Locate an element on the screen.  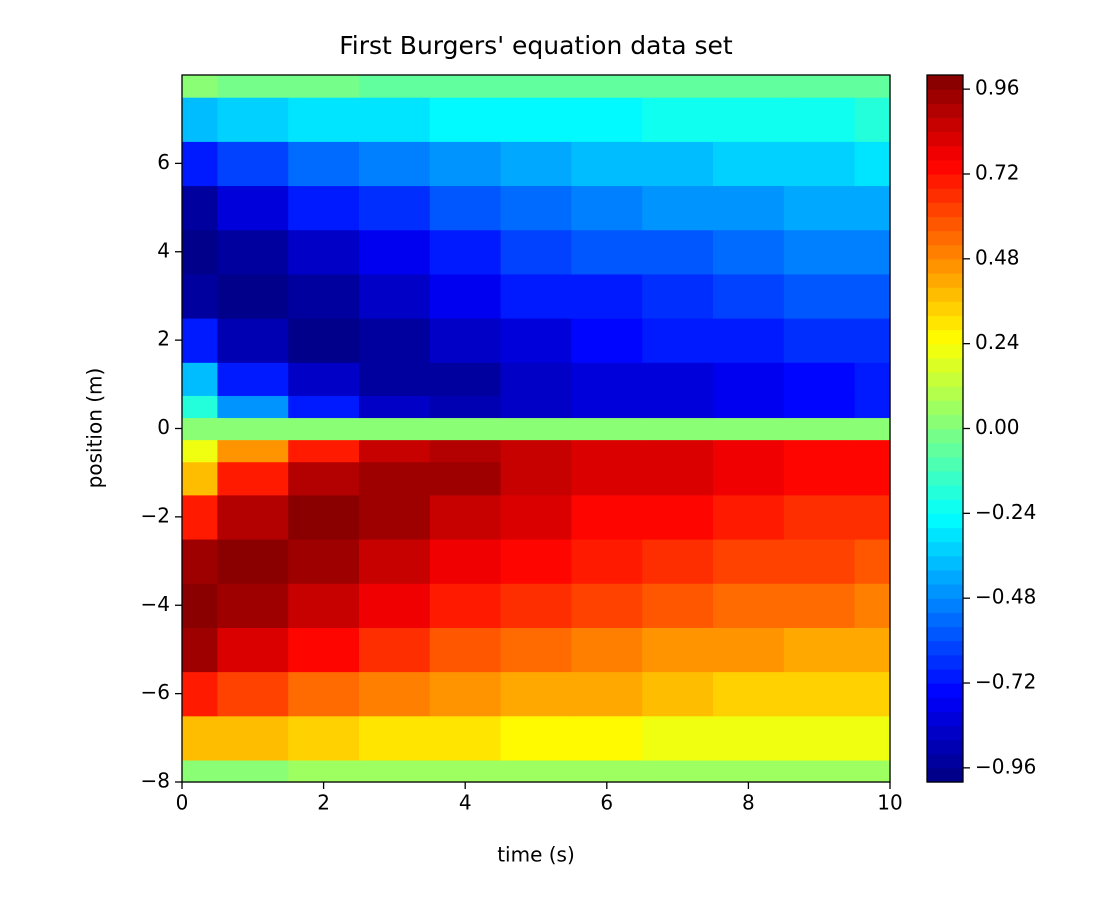
colorbar-tick-label: 0.00 is located at coordinates (997, 427).